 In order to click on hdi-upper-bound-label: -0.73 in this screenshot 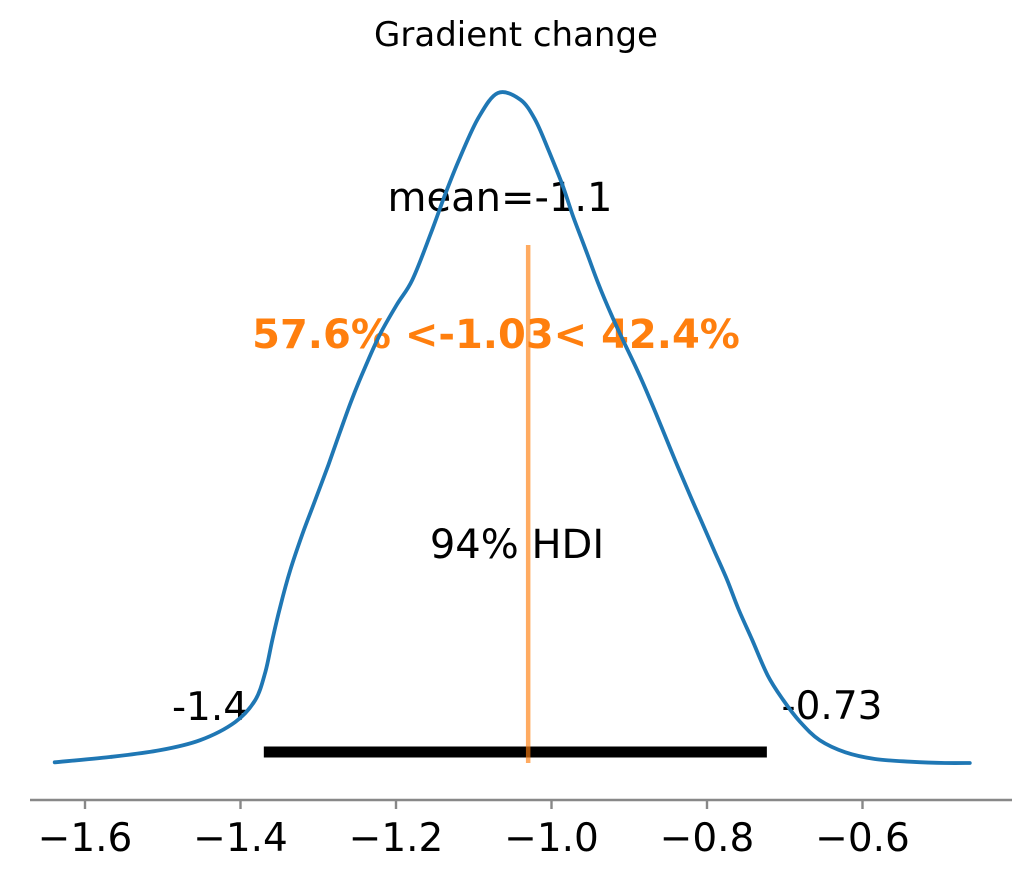, I will do `click(832, 706)`.